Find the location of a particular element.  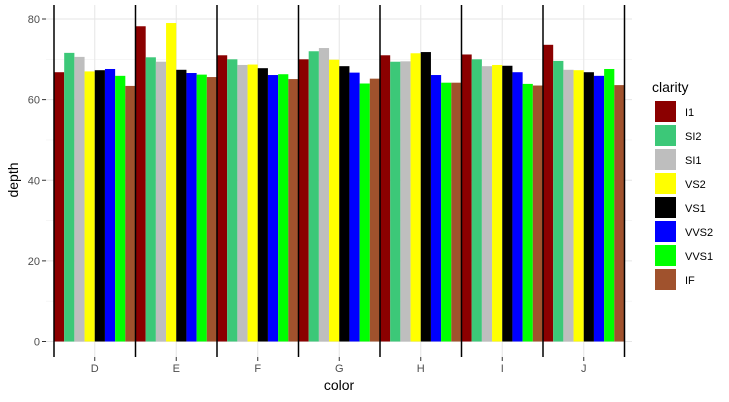

x-tick-label: D is located at coordinates (95, 369).